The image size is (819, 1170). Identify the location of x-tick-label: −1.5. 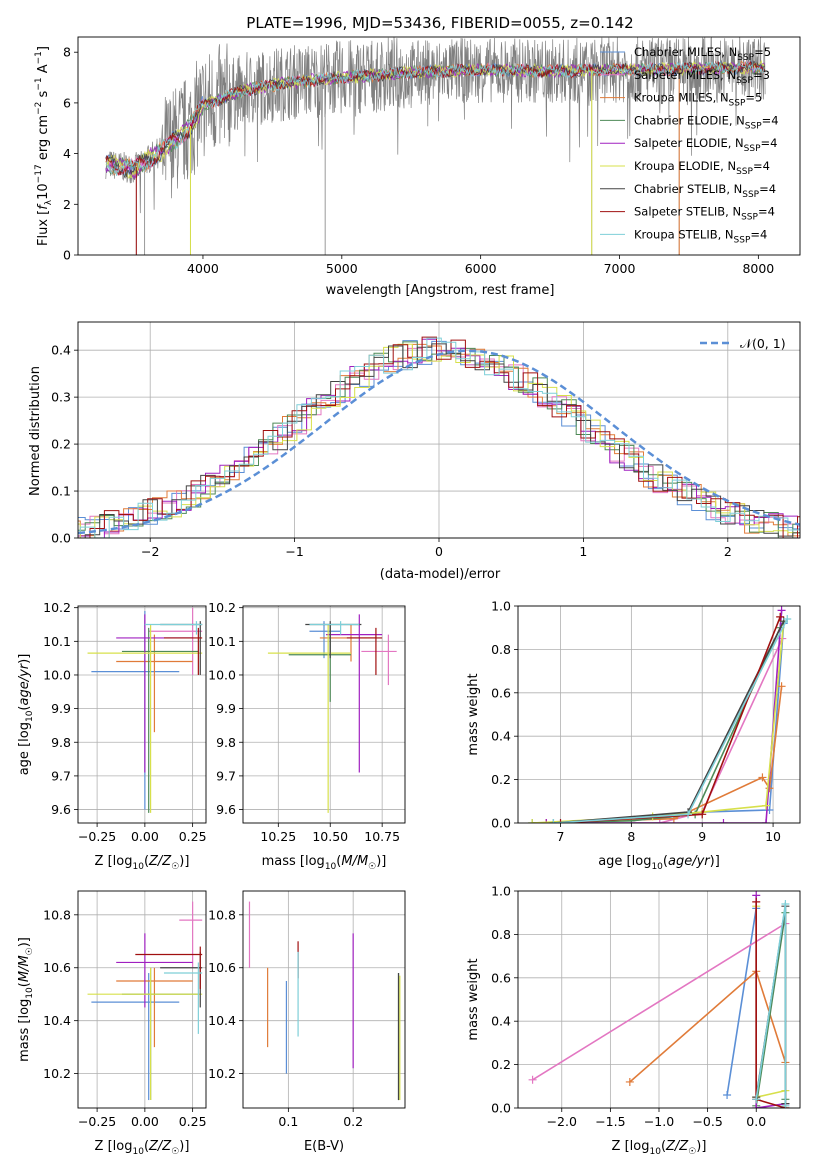
(610, 1121).